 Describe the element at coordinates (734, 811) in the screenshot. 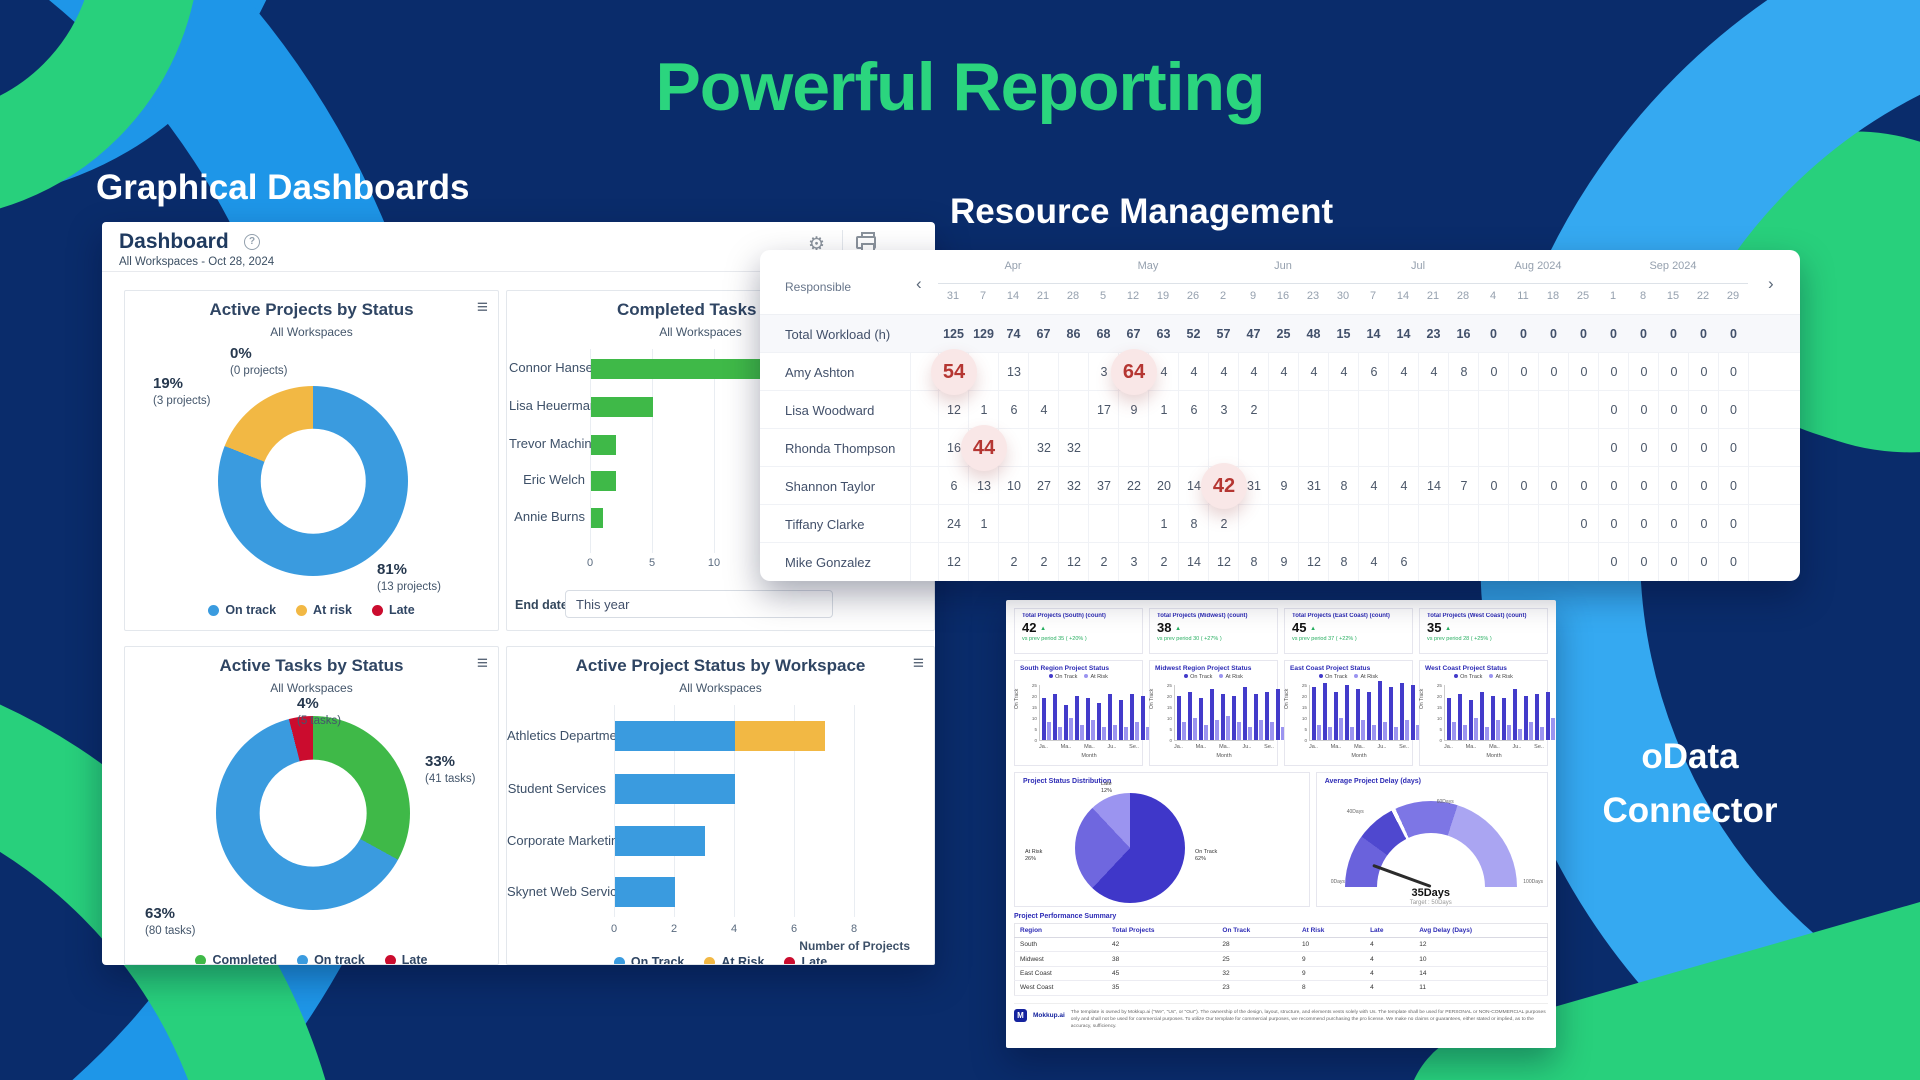

I see `gridline` at that location.